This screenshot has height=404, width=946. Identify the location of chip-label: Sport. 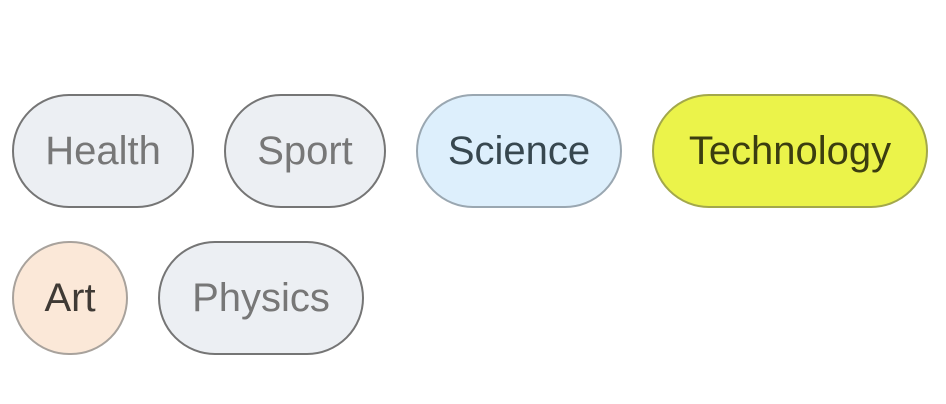
(305, 151).